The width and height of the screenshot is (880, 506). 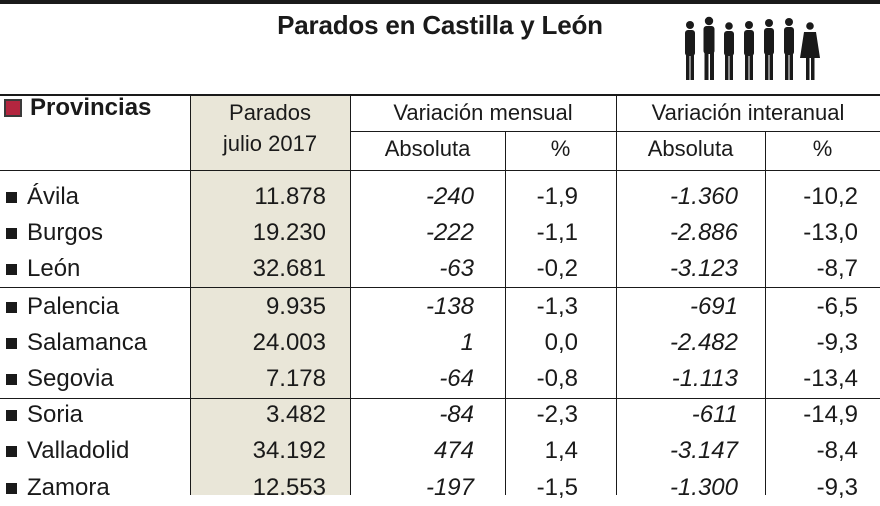 I want to click on interanual-pct-cell: -8,7, so click(x=837, y=268).